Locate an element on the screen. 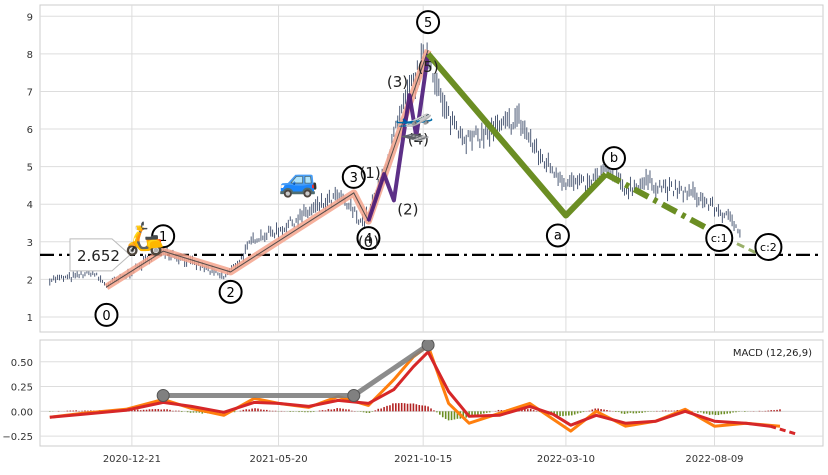 Image resolution: width=828 pixels, height=475 pixels. airplane-icon: 🛫 is located at coordinates (415, 124).